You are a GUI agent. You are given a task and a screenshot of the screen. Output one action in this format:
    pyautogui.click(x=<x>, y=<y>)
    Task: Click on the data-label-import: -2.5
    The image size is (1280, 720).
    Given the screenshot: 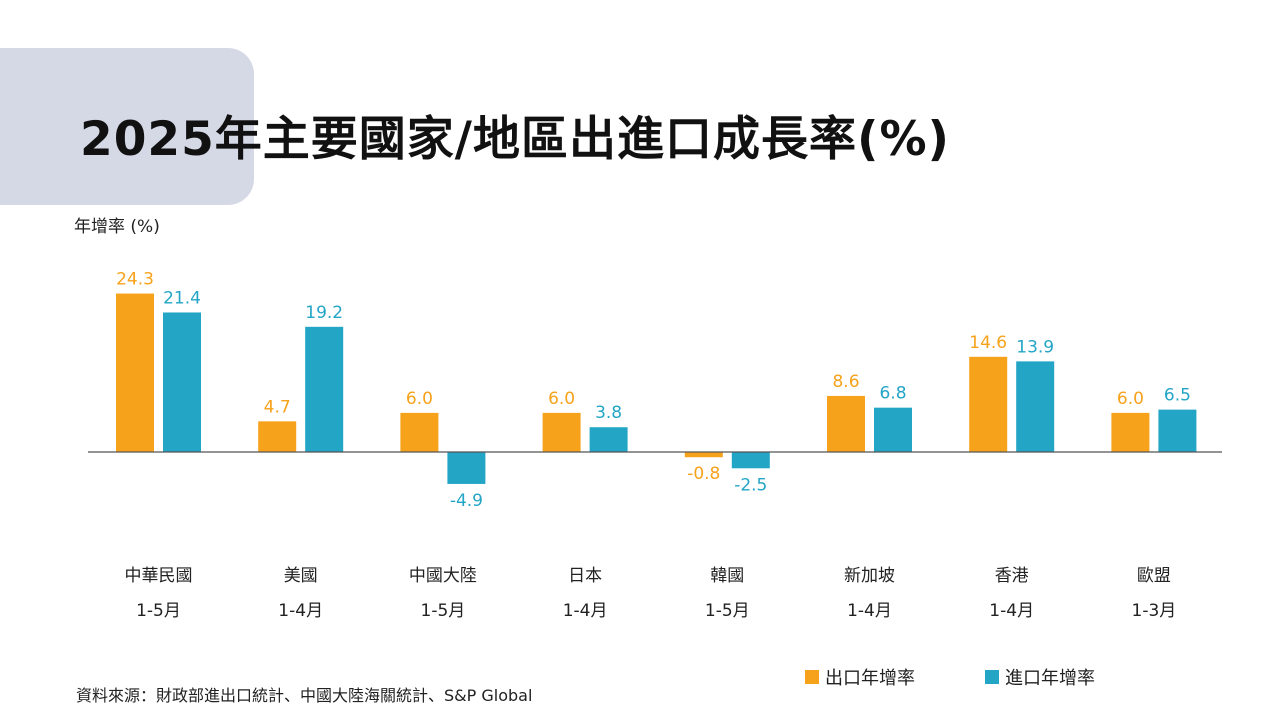 What is the action you would take?
    pyautogui.click(x=750, y=485)
    